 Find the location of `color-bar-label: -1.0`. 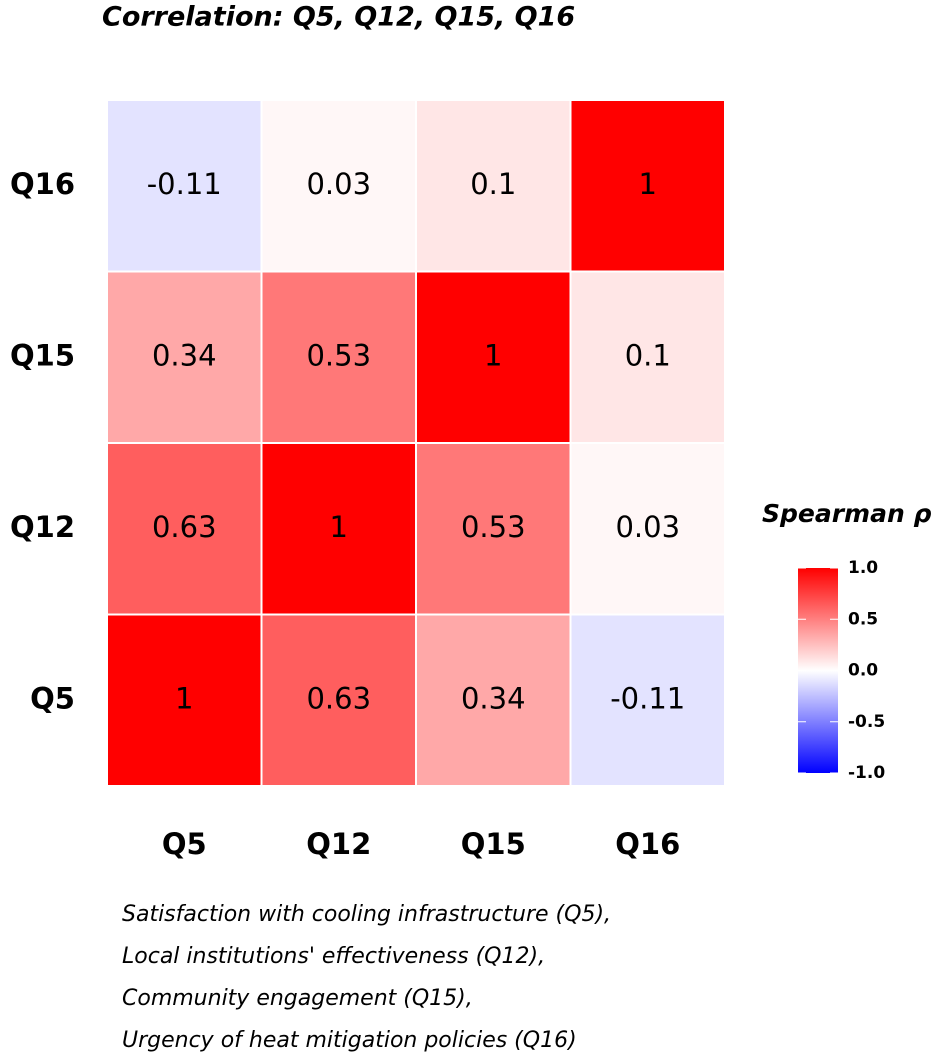

color-bar-label: -1.0 is located at coordinates (866, 773).